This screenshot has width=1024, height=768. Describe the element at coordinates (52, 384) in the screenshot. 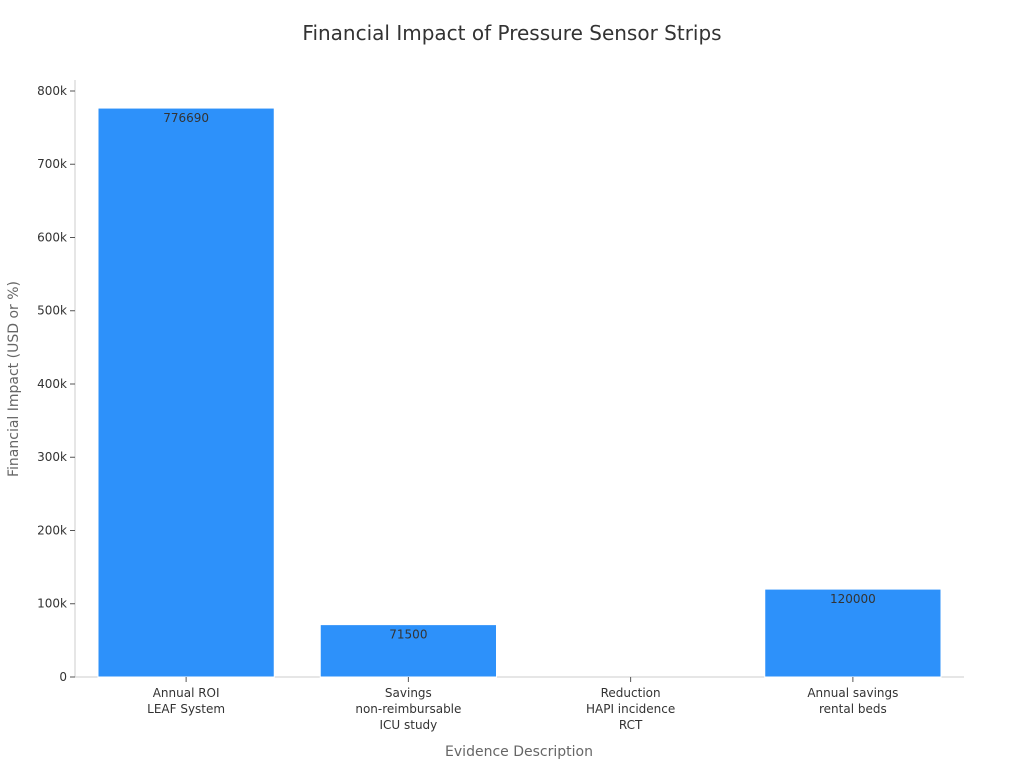

I see `y-tick-label: 400k` at that location.